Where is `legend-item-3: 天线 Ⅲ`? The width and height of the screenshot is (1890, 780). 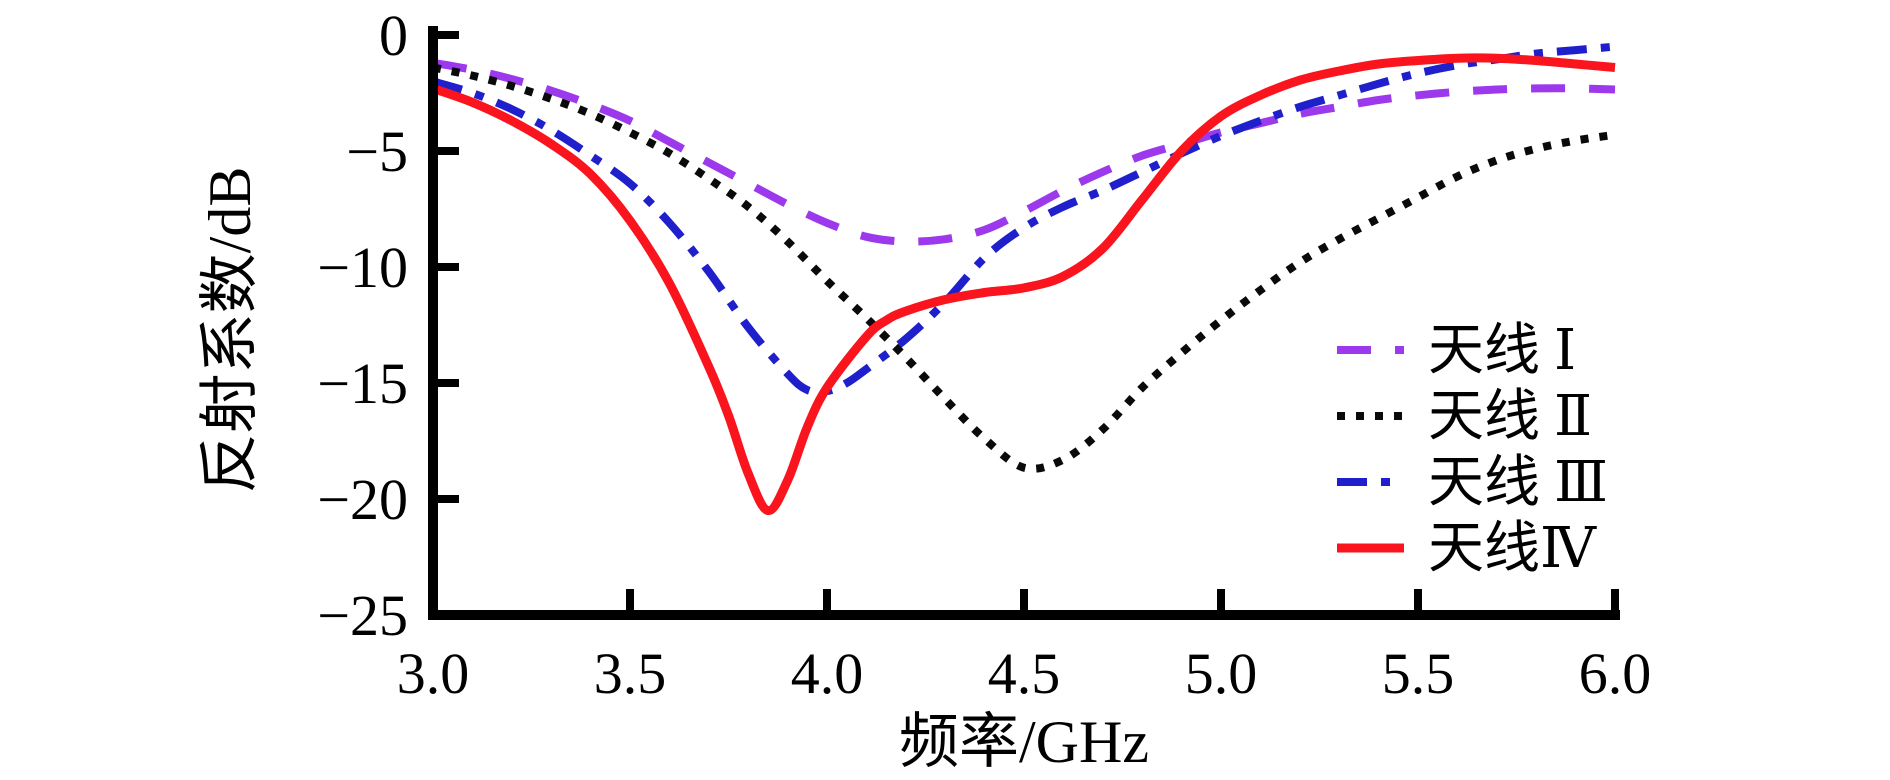 legend-item-3: 天线 Ⅲ is located at coordinates (1472, 483).